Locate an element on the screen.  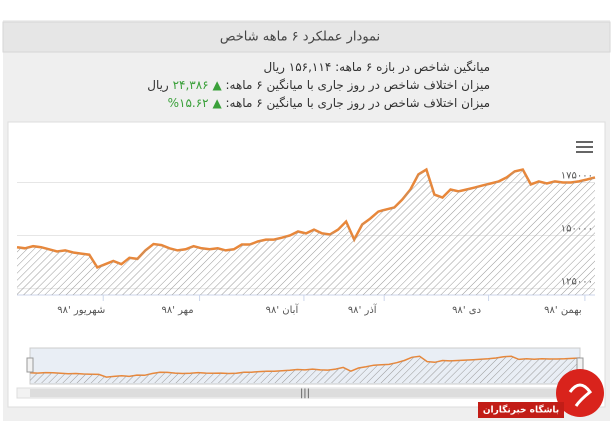
chart-title: نمودار عملکرد ۶ ماهه شاخص is located at coordinates (300, 37).